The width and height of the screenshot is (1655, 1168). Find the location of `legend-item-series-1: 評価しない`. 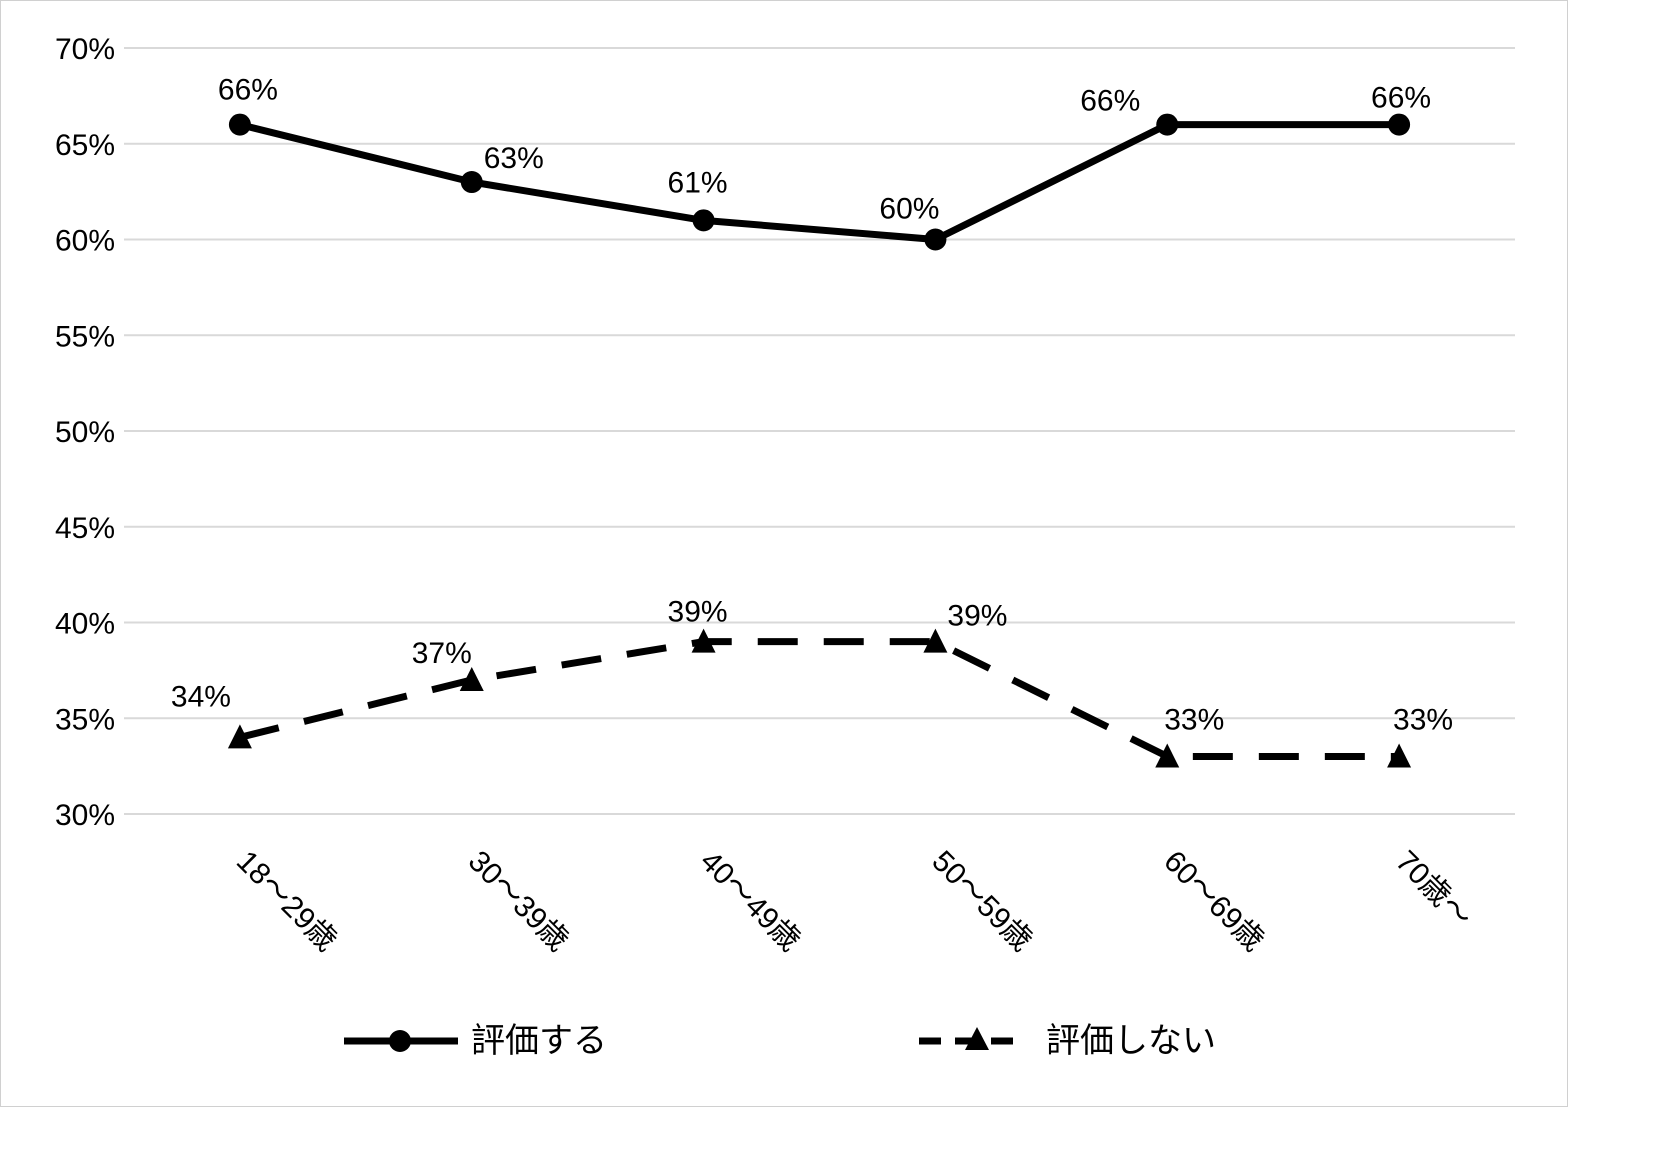

legend-item-series-1: 評価しない is located at coordinates (1067, 1041).